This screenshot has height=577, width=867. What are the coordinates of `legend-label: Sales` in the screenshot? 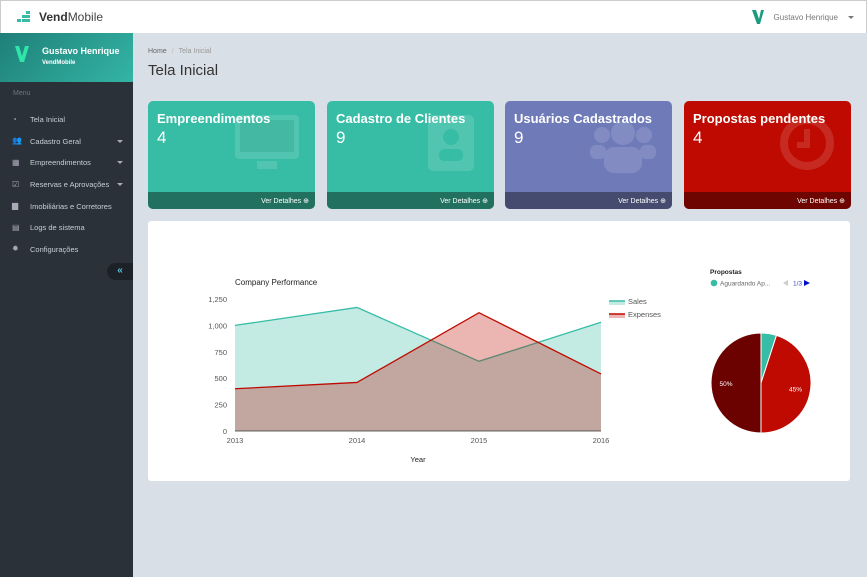 It's located at (637, 301).